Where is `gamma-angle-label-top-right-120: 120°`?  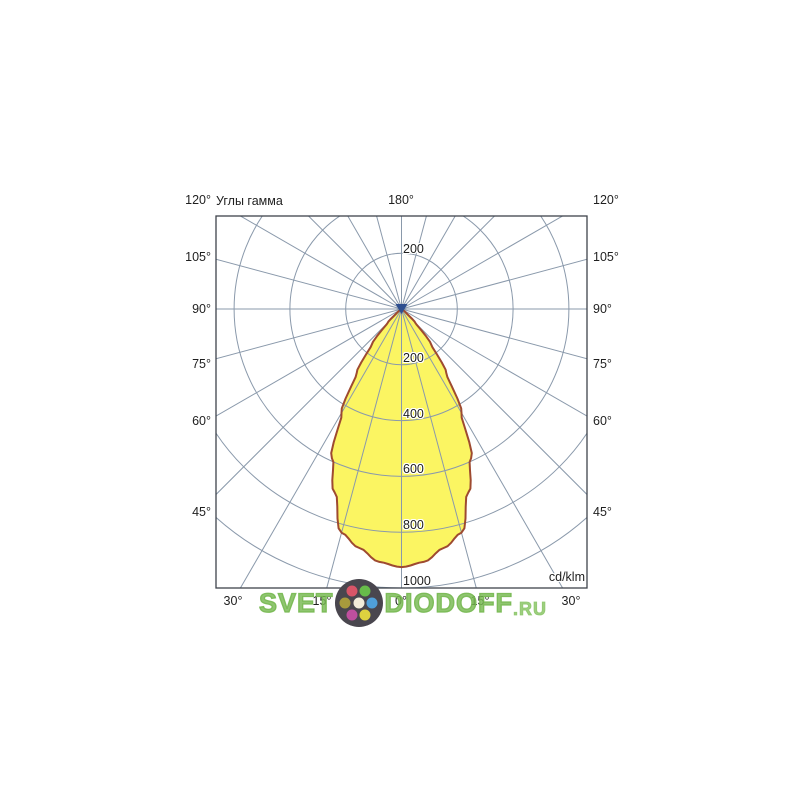
gamma-angle-label-top-right-120: 120° is located at coordinates (606, 199).